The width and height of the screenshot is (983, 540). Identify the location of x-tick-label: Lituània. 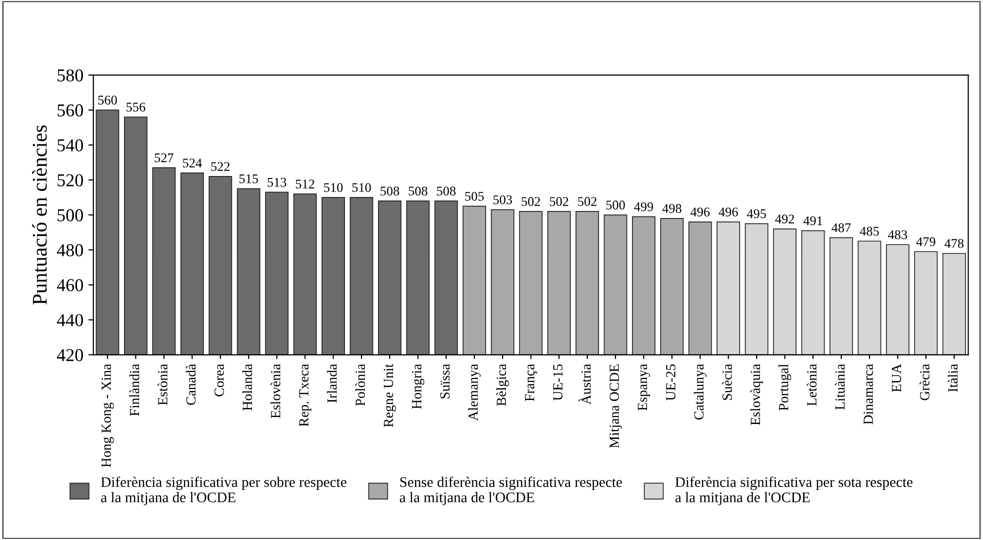
(839, 387).